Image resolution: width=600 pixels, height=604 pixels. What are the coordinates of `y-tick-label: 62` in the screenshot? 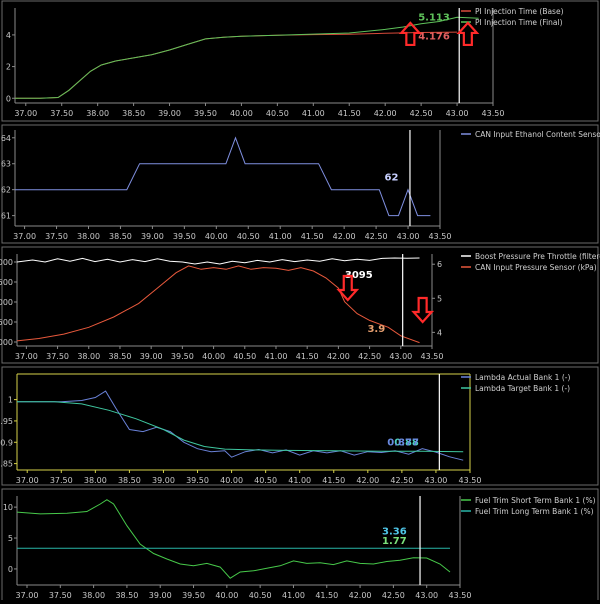 It's located at (6, 190).